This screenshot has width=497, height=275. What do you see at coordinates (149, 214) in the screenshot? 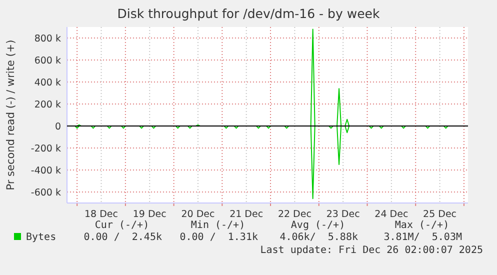
I see `x-tick-label: 19 Dec` at bounding box center [149, 214].